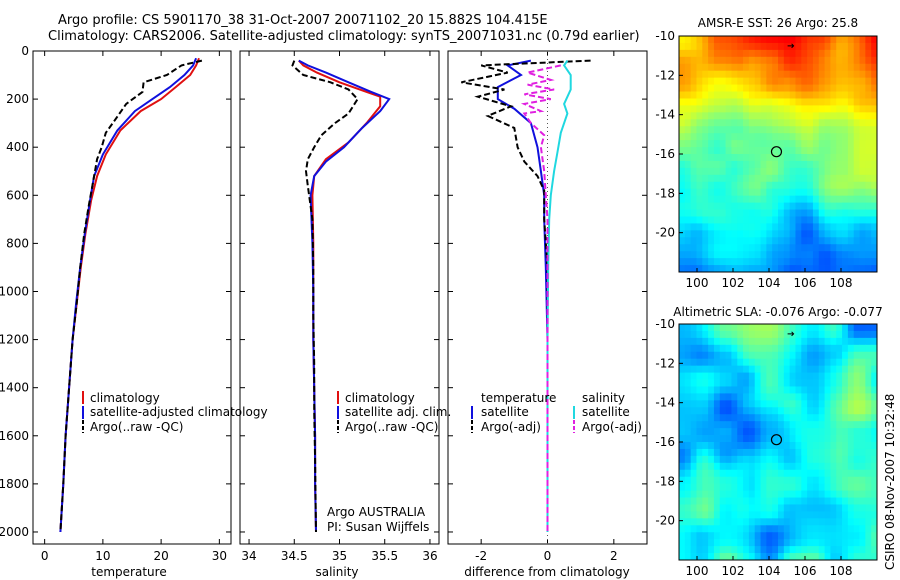  Describe the element at coordinates (665, 233) in the screenshot. I see `map-y-tick-label: -20` at that location.